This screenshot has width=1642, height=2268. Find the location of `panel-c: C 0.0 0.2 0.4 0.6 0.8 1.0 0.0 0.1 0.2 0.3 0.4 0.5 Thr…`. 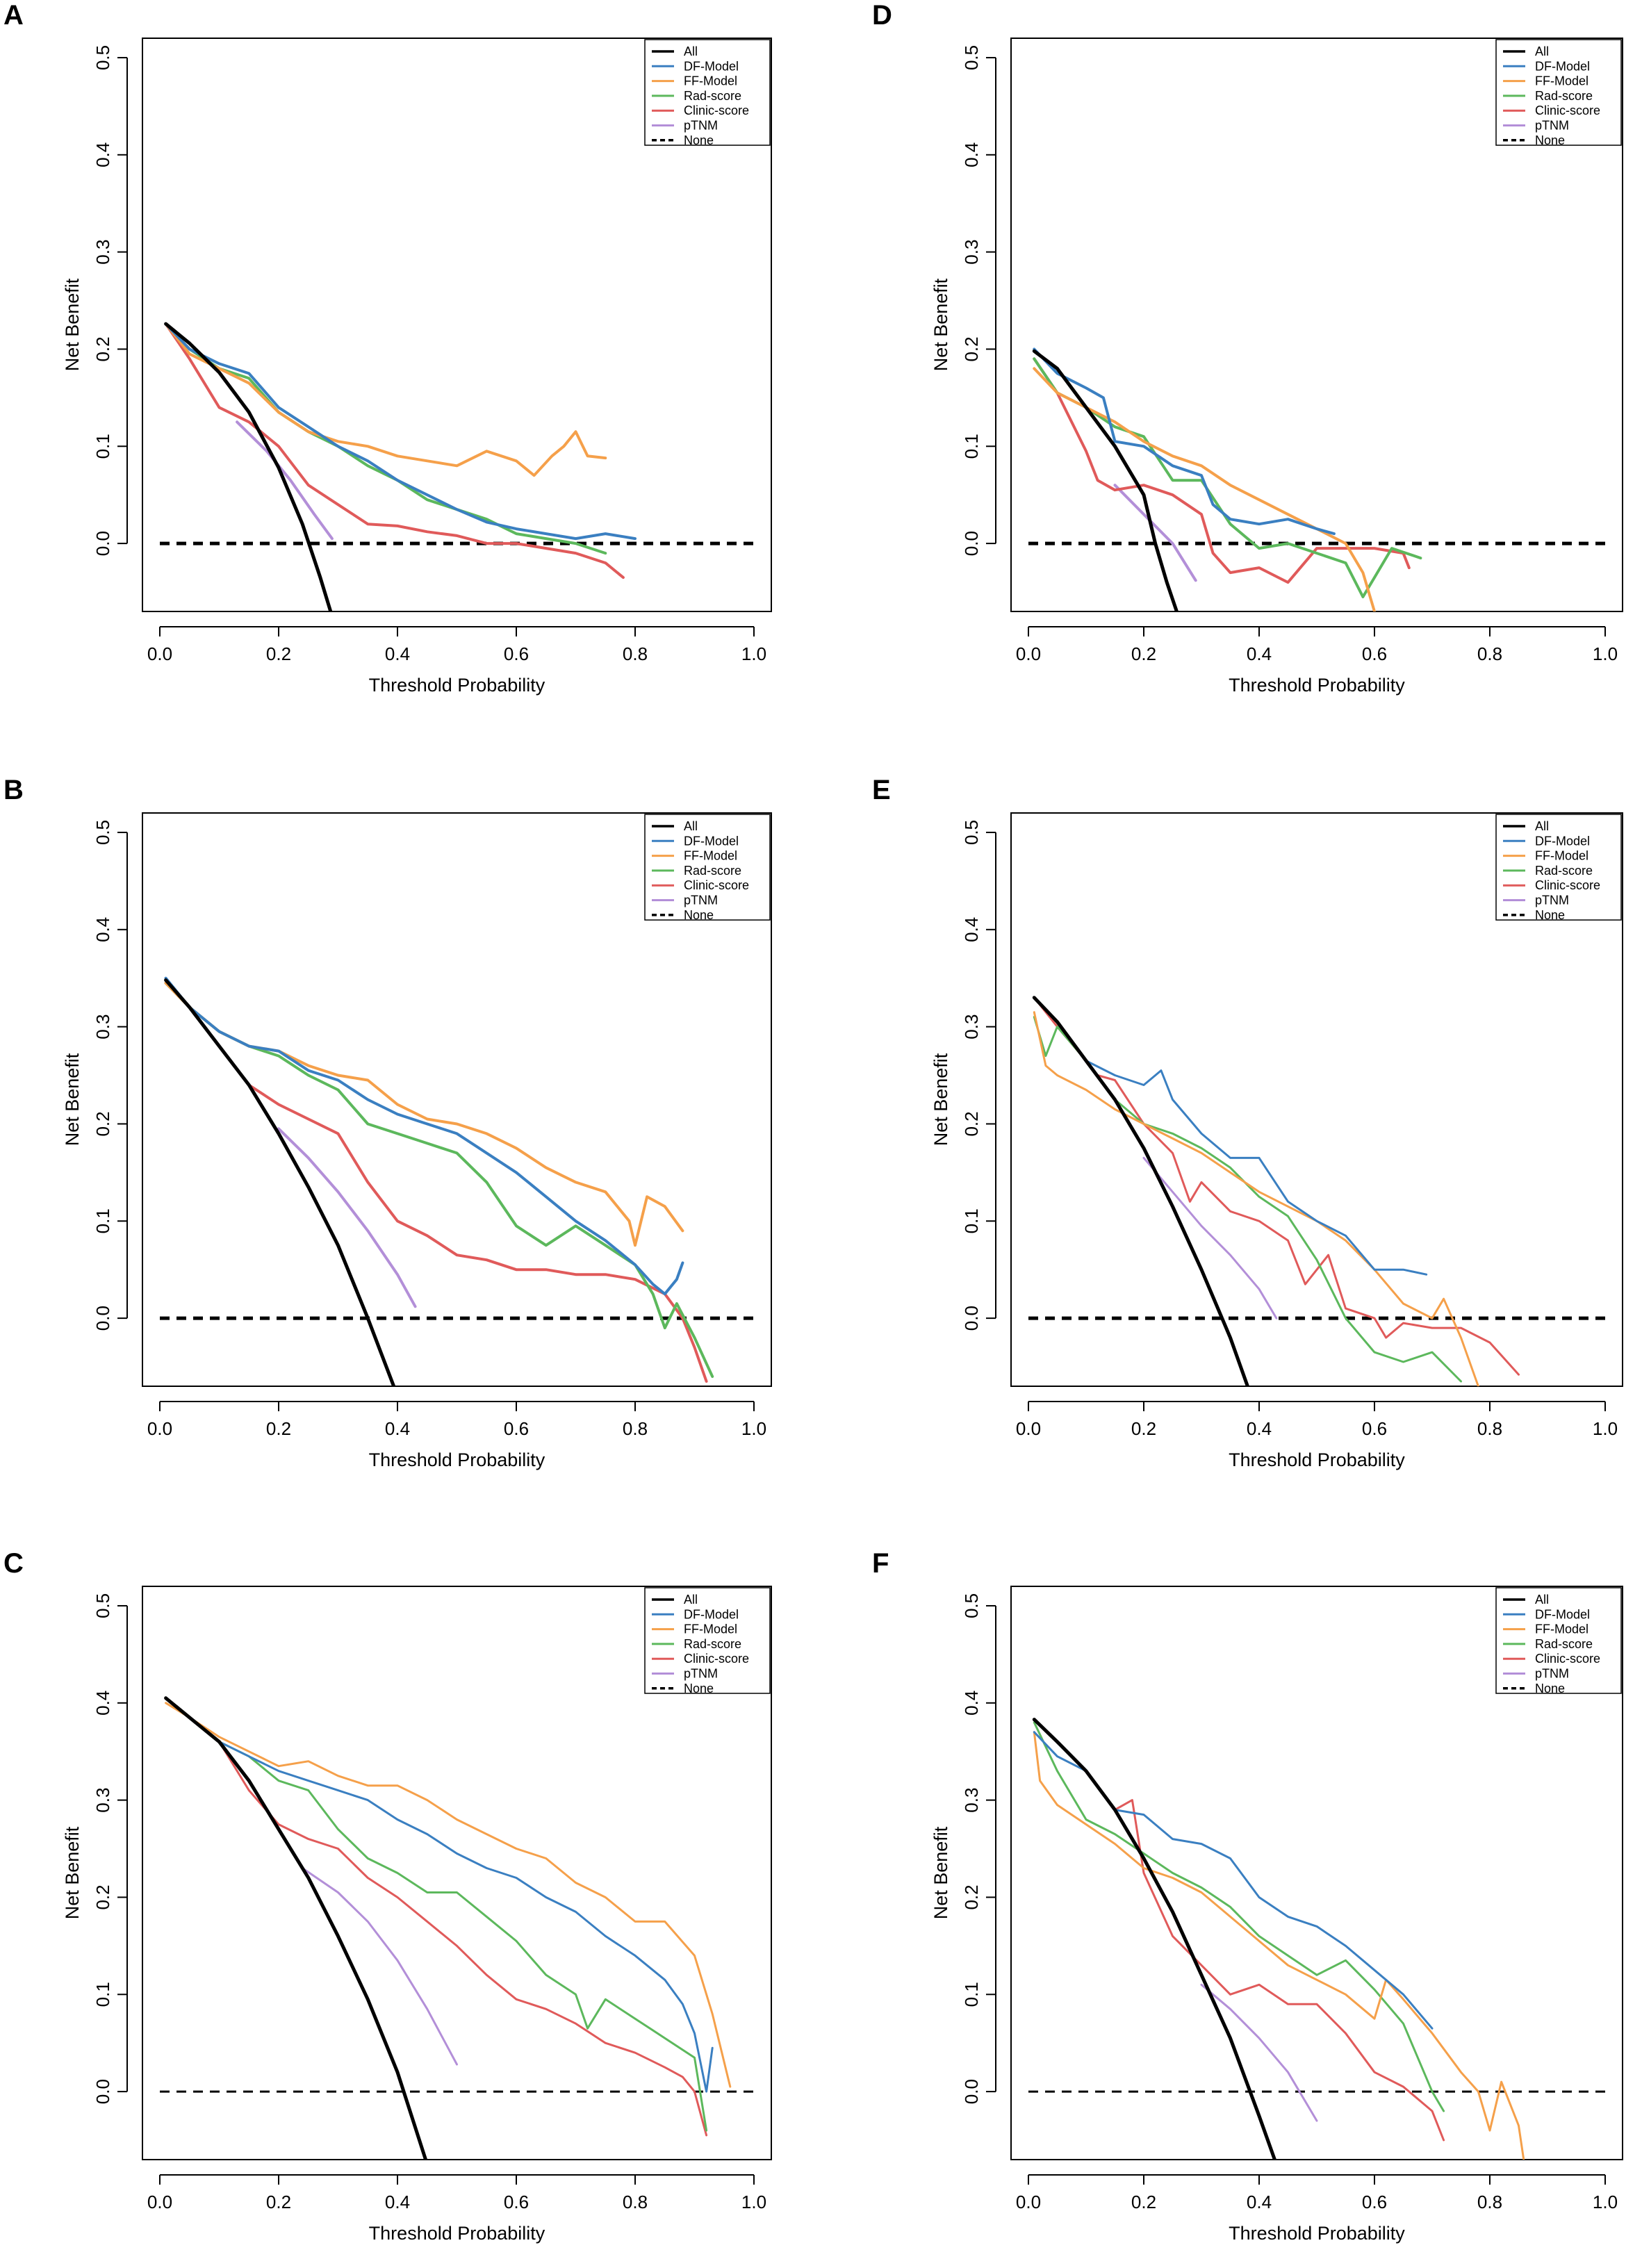

panel-c: C 0.0 0.2 0.4 0.6 0.8 1.0 0.0 0.1 0.2 0.3 0.4 0.5 Thr… is located at coordinates (387, 1896).